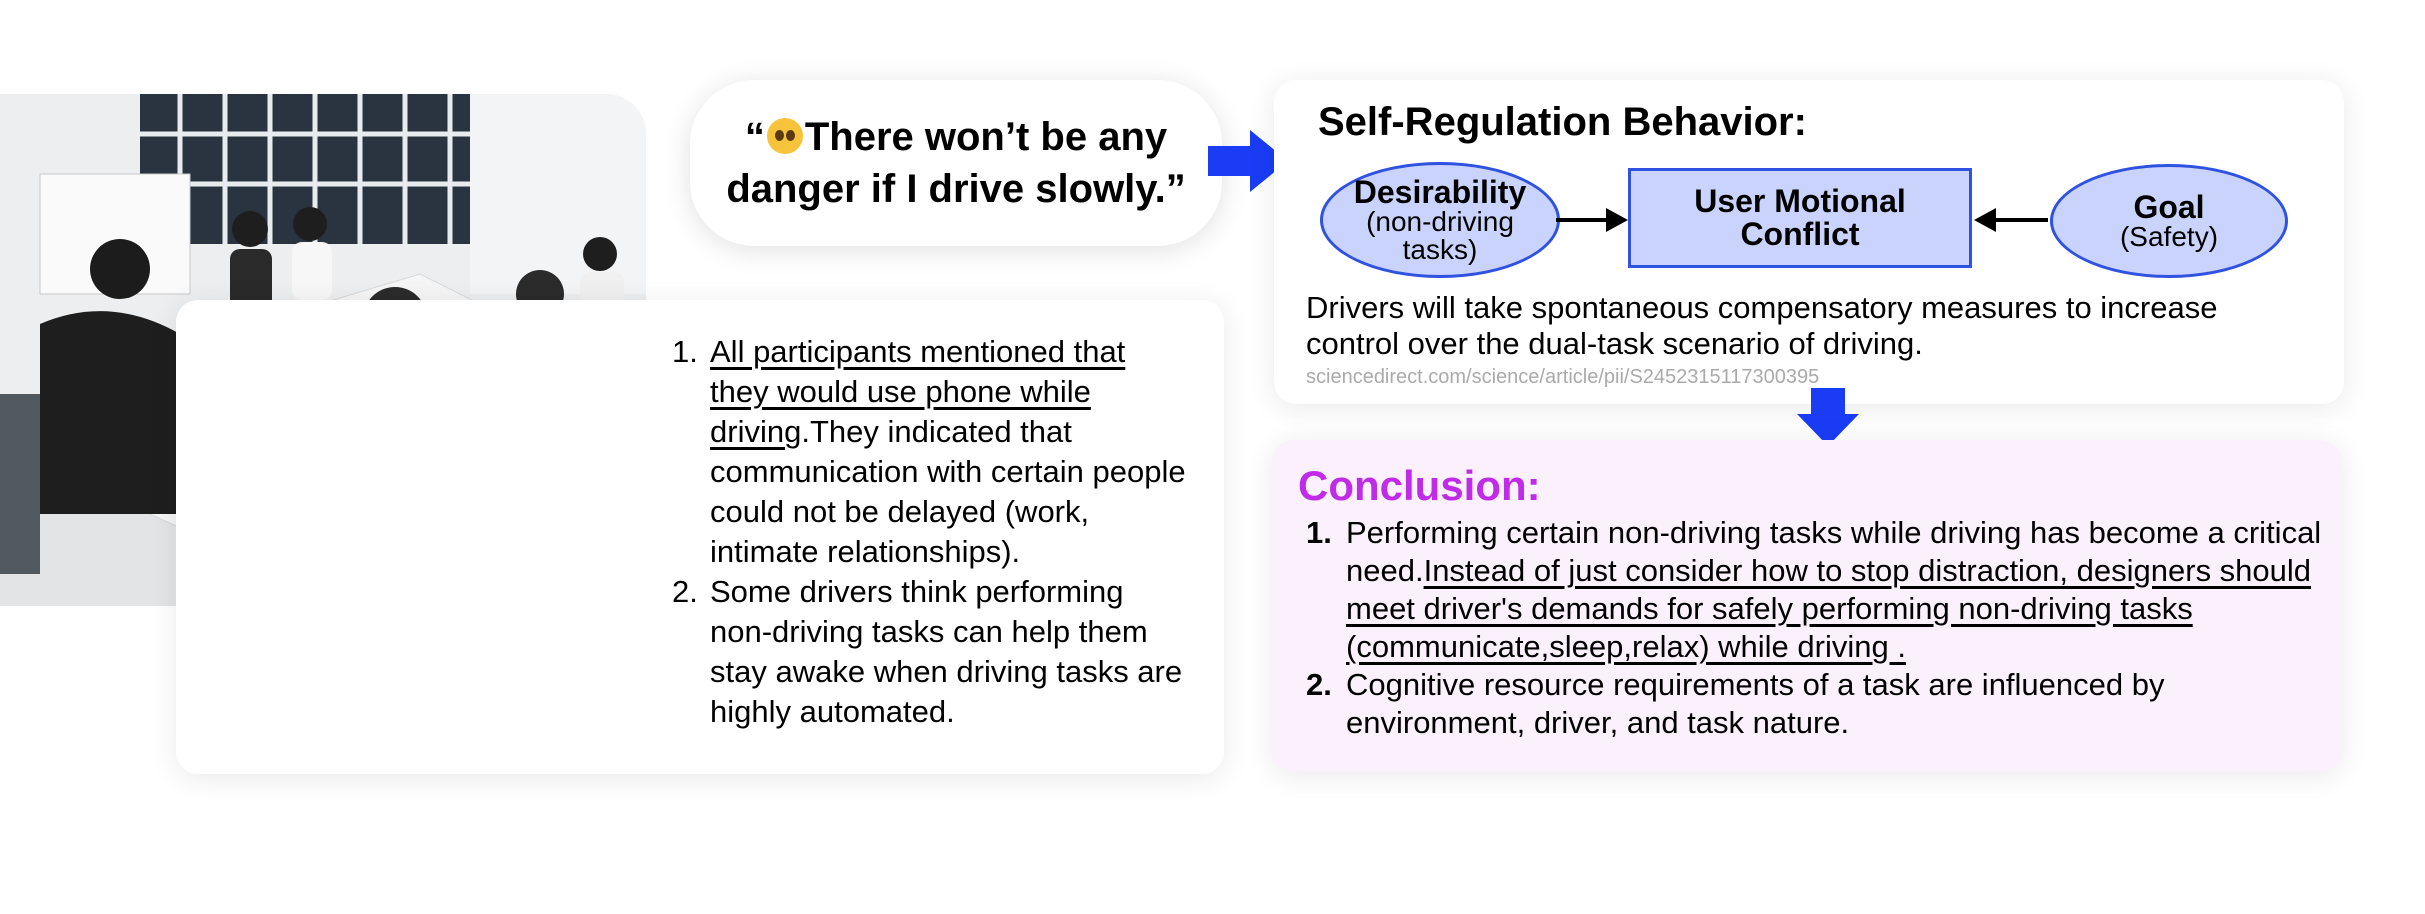 The width and height of the screenshot is (2425, 914). Describe the element at coordinates (1800, 201) in the screenshot. I see `conflict-line-1: User Motional` at that location.